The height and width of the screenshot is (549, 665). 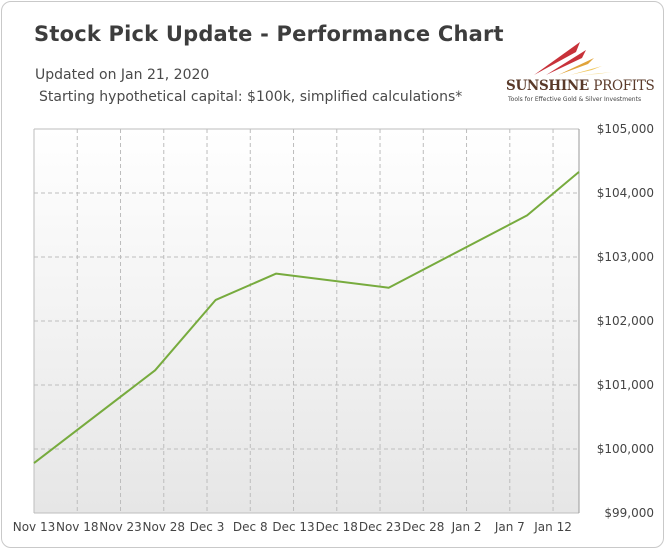 I want to click on x-tick-label: Nov 18, so click(x=77, y=527).